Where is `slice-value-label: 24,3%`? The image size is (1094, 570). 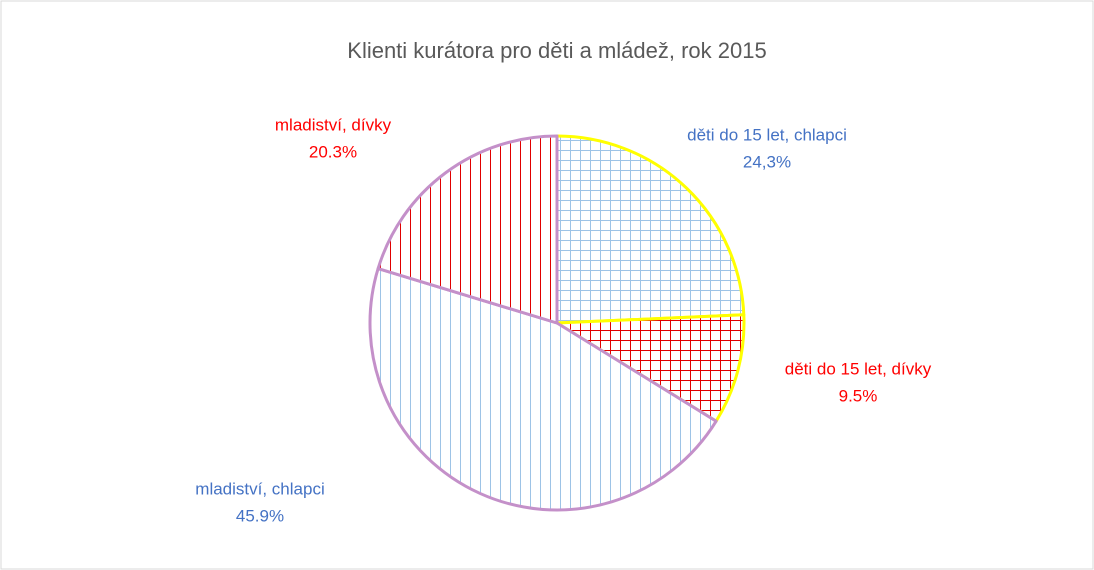
slice-value-label: 24,3% is located at coordinates (767, 161).